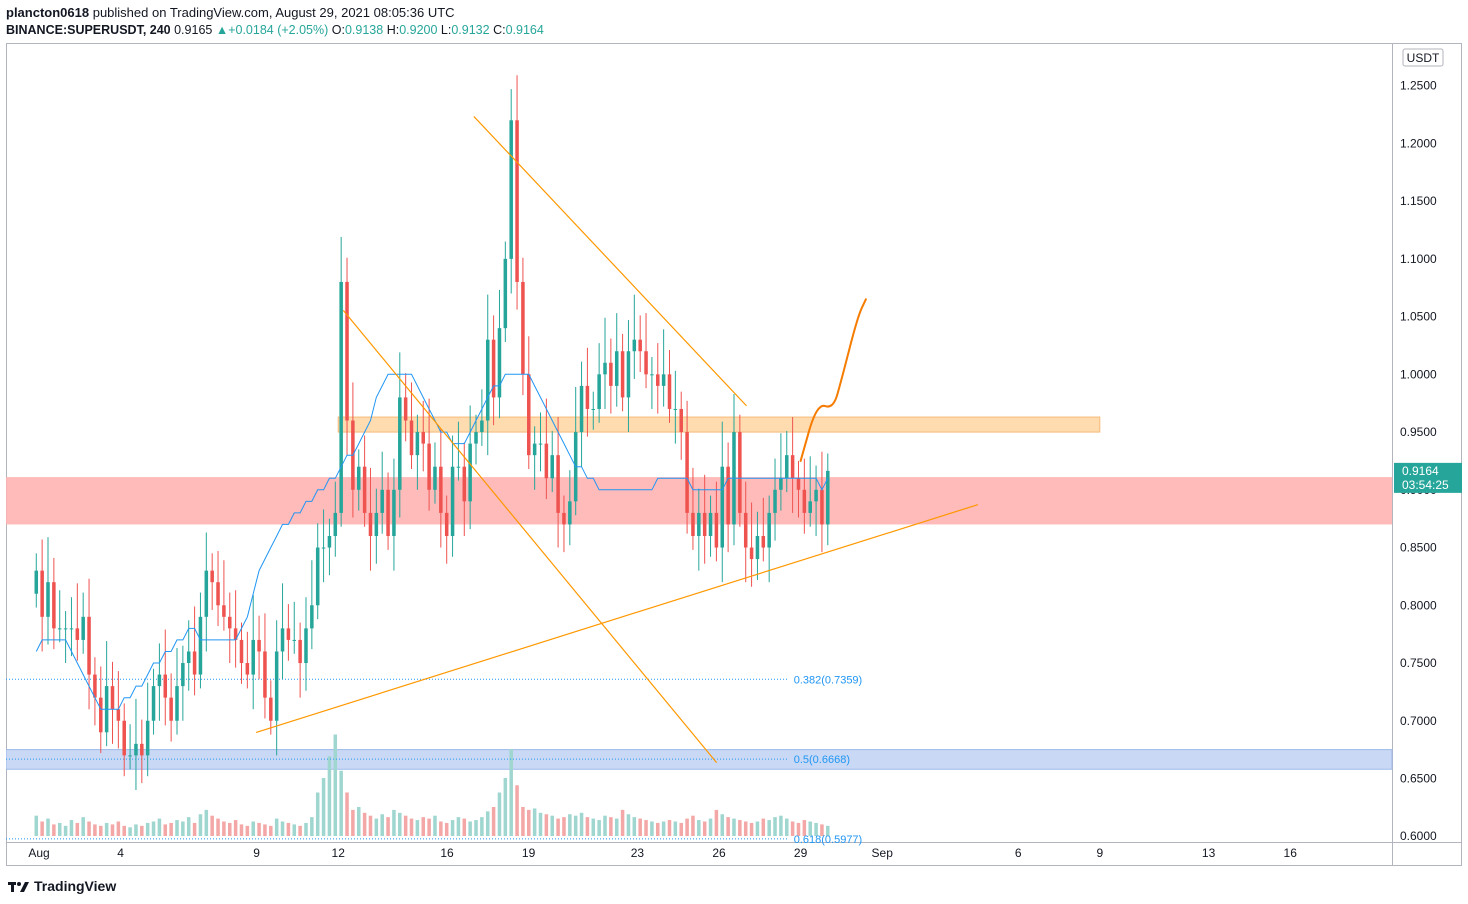  What do you see at coordinates (48, 12) in the screenshot?
I see `publisher-name: plancton0618` at bounding box center [48, 12].